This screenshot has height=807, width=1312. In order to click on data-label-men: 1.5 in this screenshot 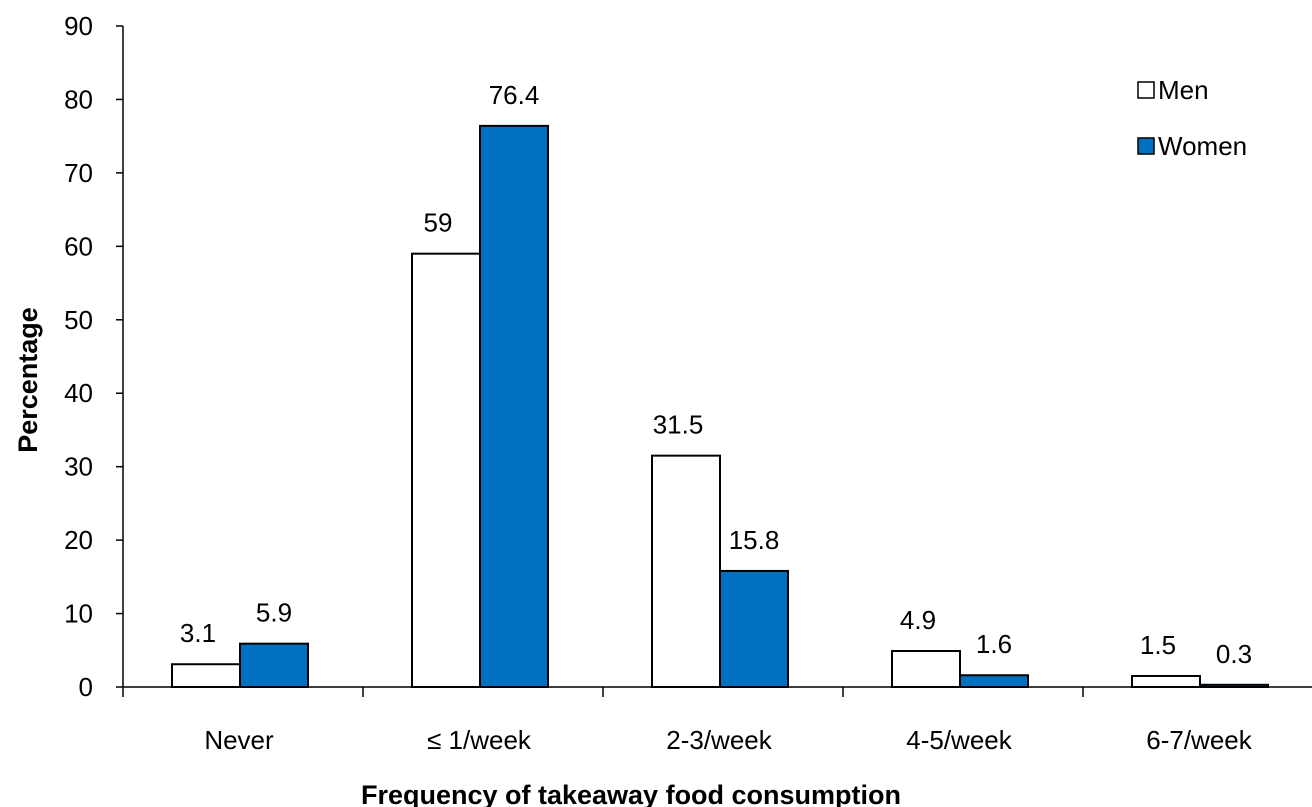, I will do `click(1158, 645)`.